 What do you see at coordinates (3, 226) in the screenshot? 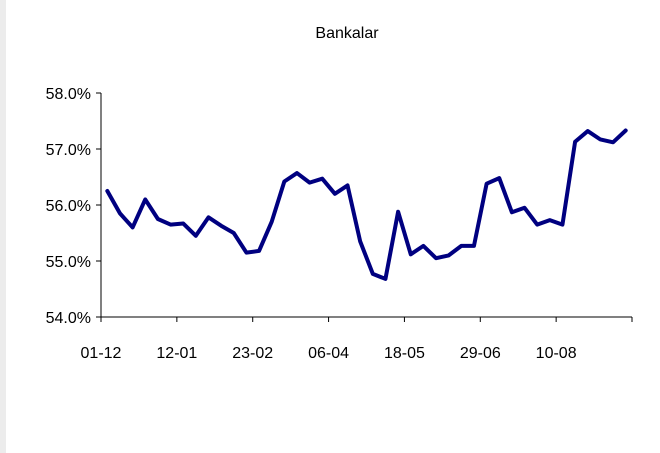
I see `window-edge` at bounding box center [3, 226].